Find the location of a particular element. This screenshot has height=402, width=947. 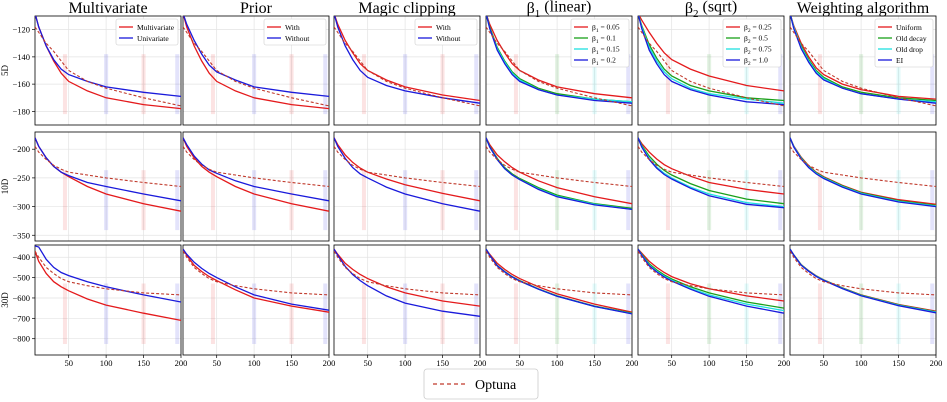

legend-label-2-0-75: β2 = 0.75 is located at coordinates (758, 50).